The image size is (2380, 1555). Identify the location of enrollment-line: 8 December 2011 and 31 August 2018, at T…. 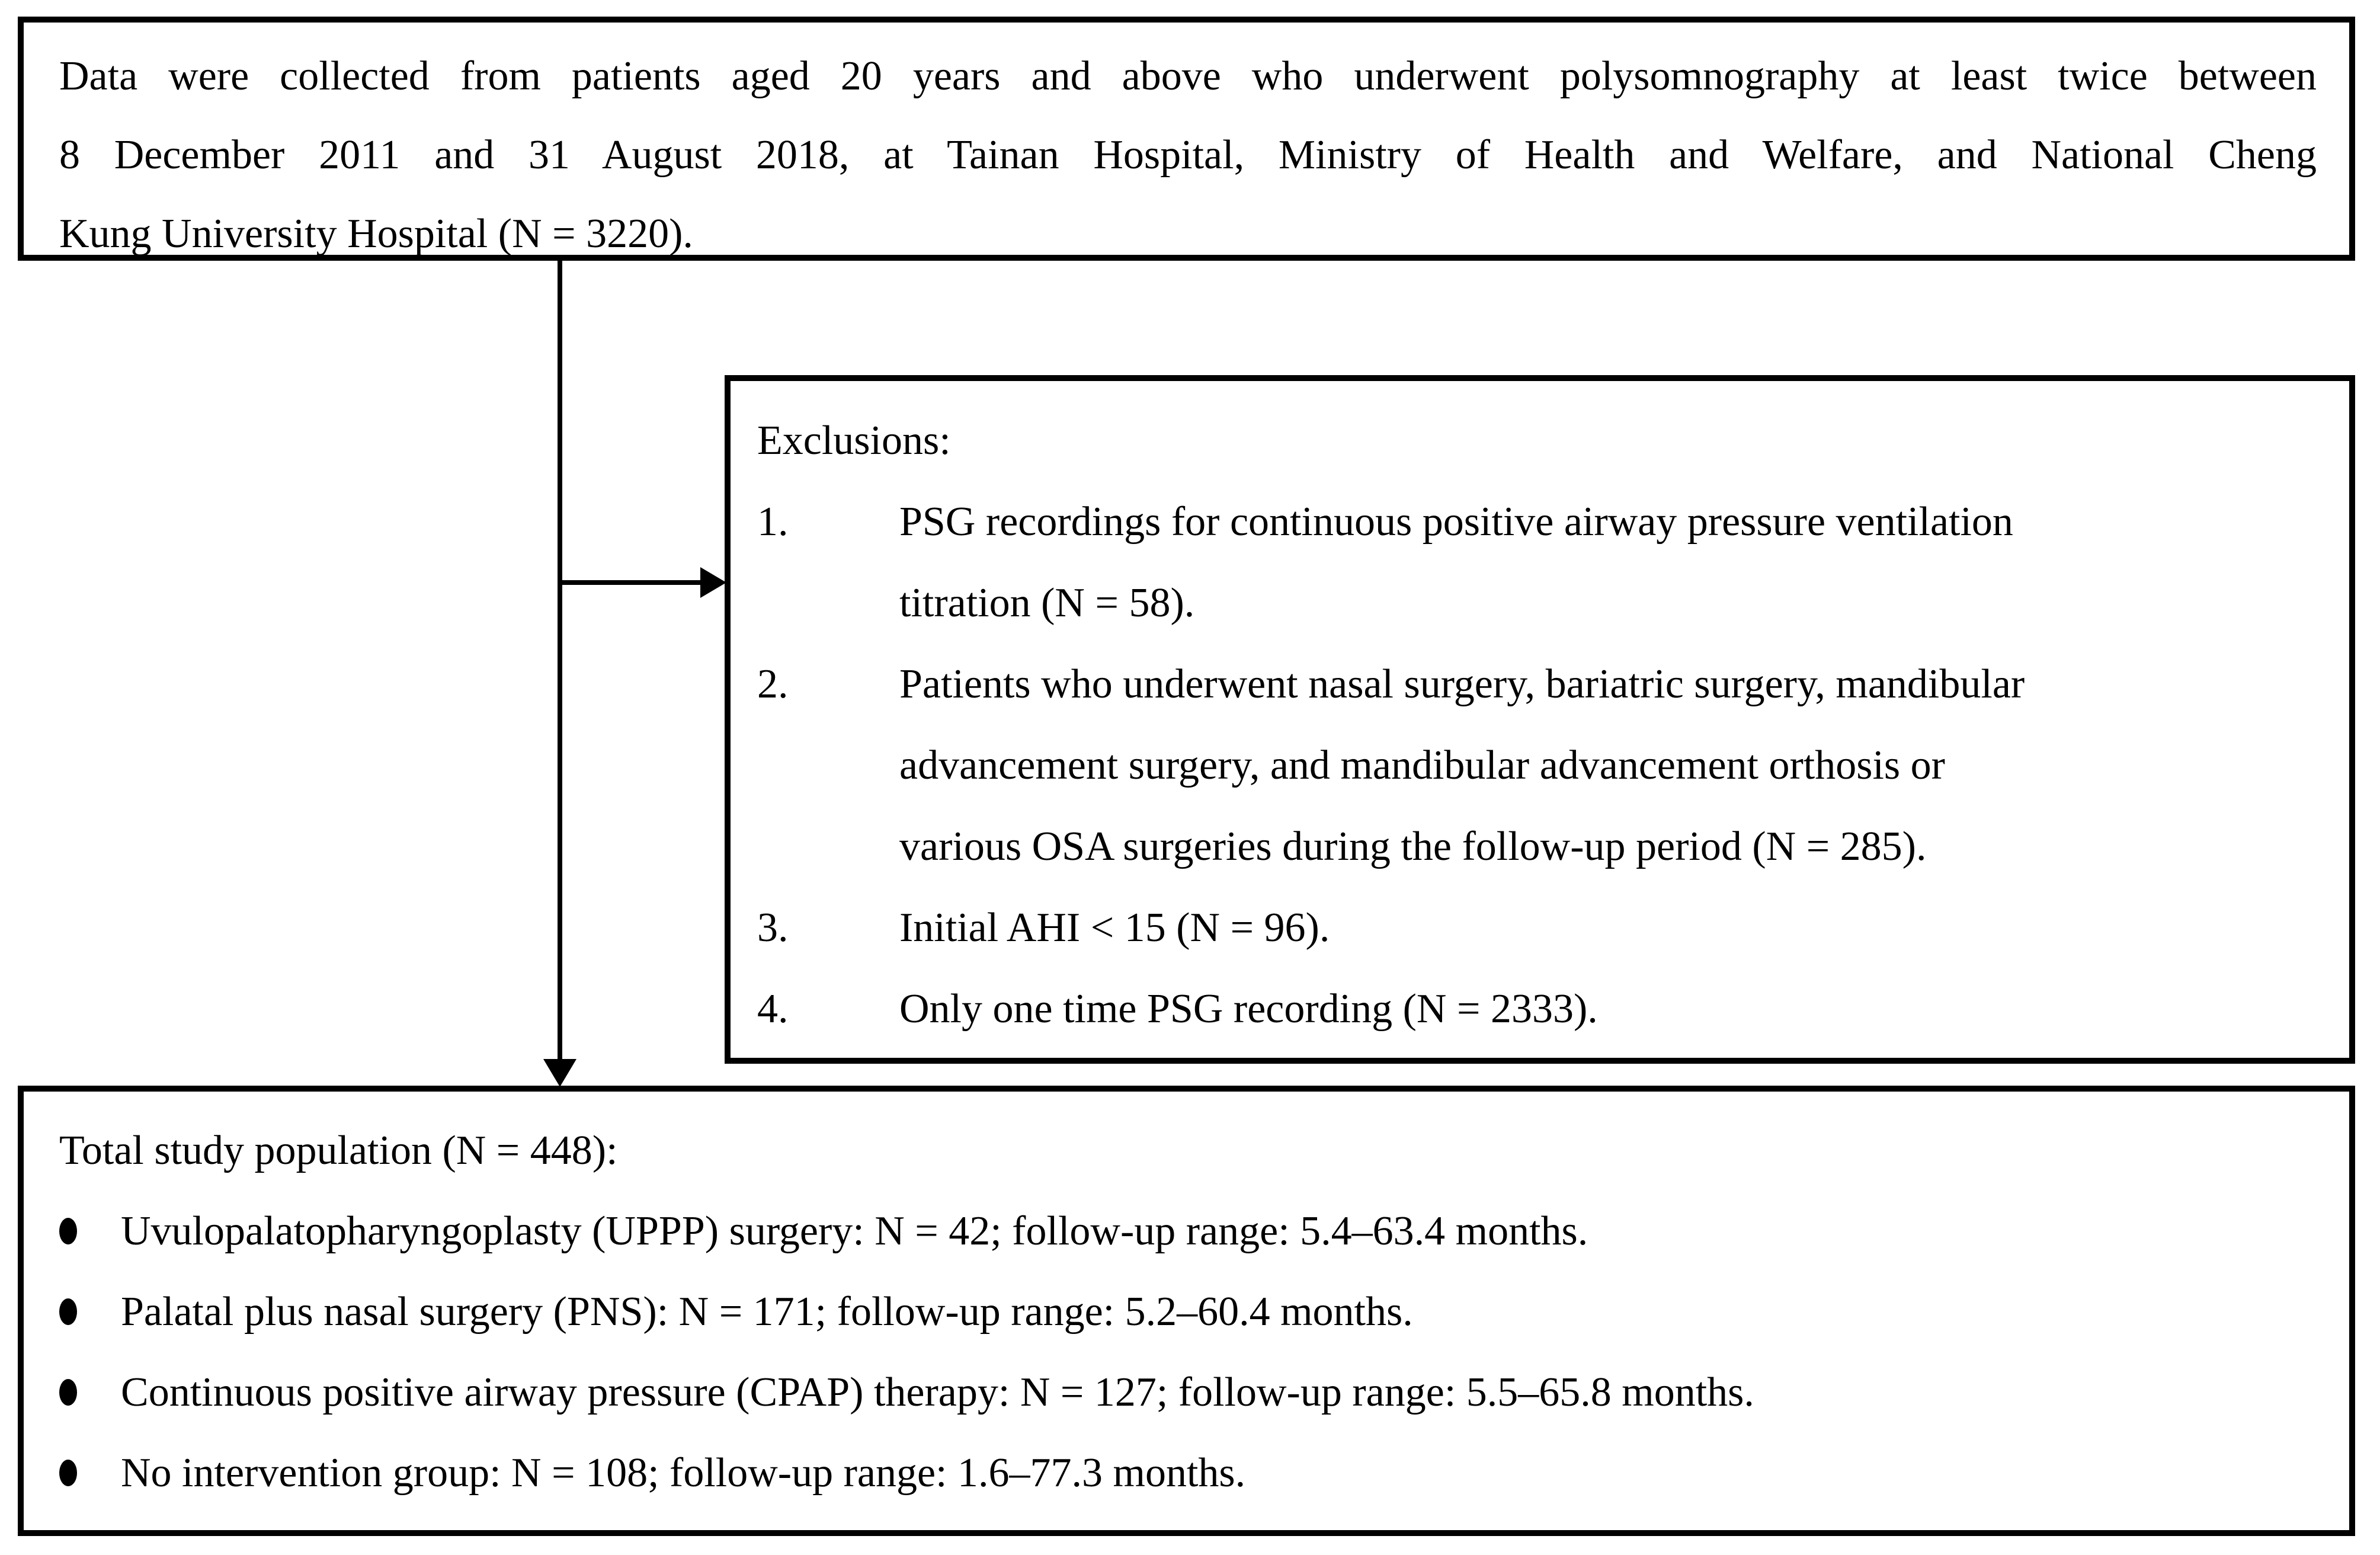
(1188, 155).